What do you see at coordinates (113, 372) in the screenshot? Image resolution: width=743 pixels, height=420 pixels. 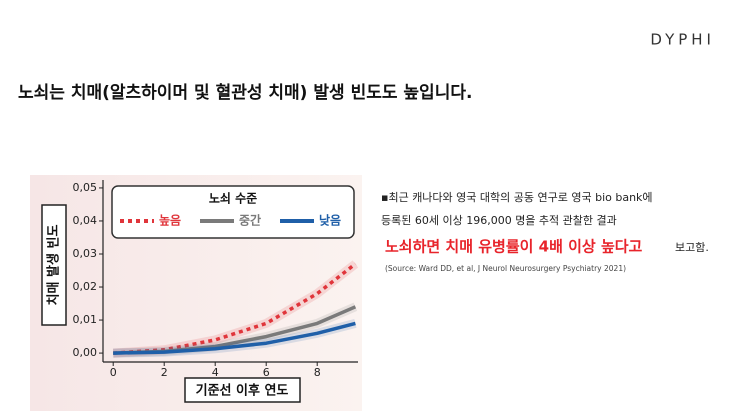 I see `x-tick-label: 0` at bounding box center [113, 372].